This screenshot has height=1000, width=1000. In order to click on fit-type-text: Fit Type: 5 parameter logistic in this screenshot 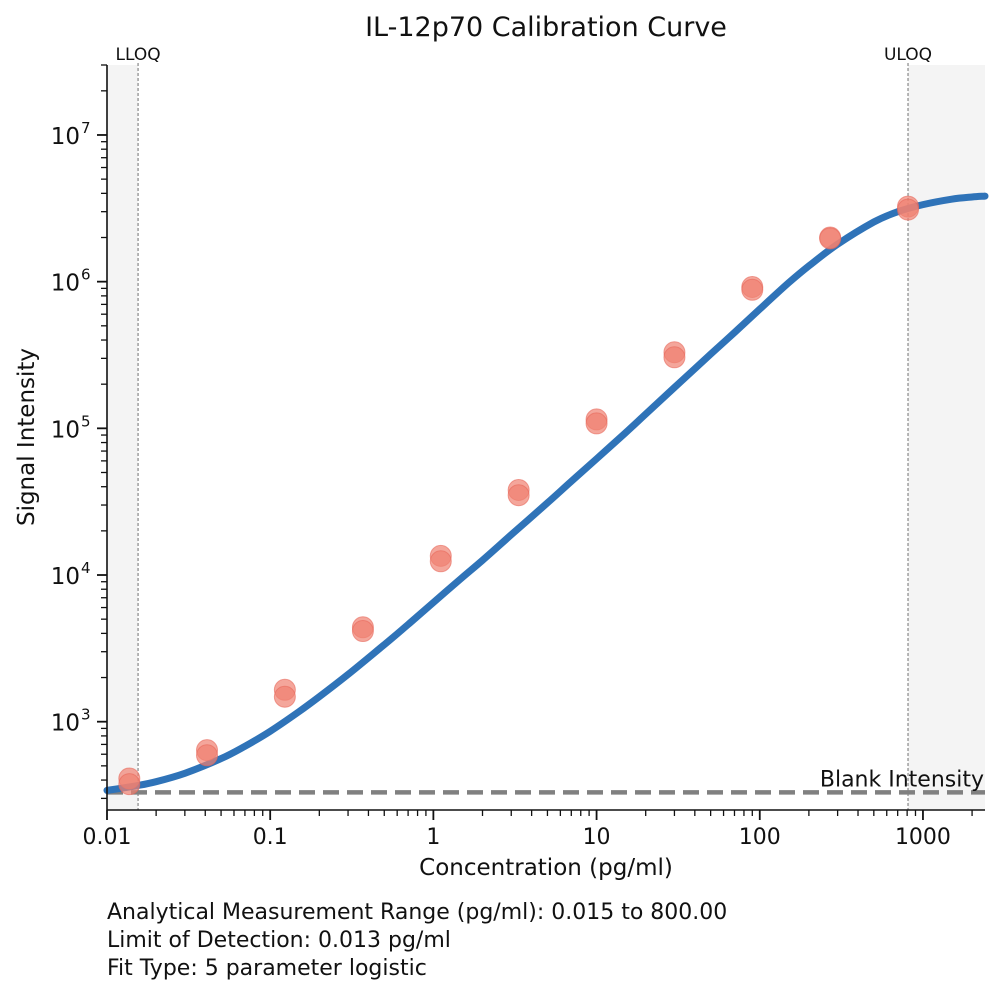, I will do `click(267, 968)`.